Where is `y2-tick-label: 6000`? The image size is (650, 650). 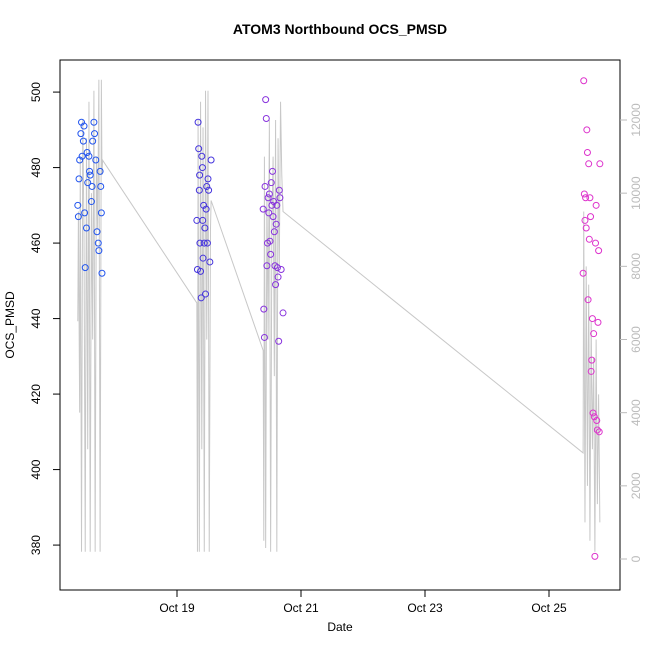 y2-tick-label: 6000 is located at coordinates (636, 339).